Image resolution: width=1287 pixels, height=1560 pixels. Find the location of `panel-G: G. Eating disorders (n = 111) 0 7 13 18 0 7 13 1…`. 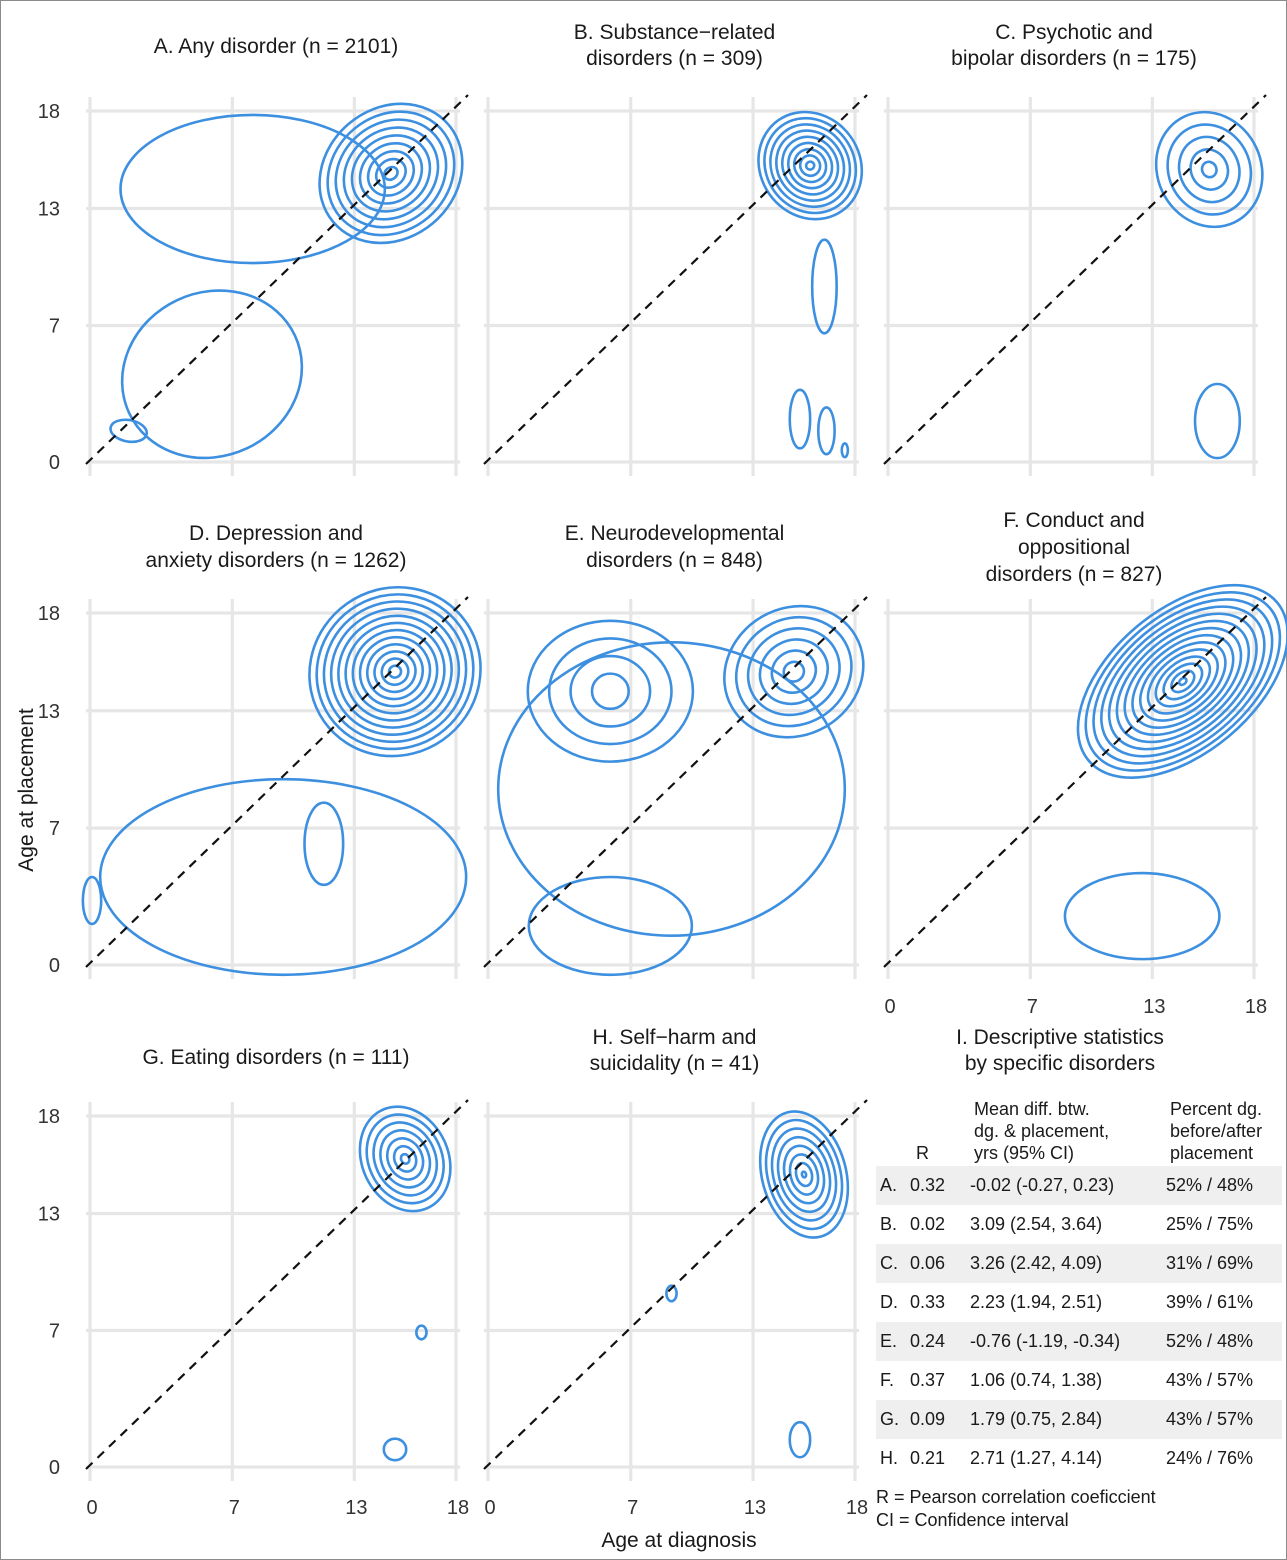

panel-G: G. Eating disorders (n = 111) 0 7 13 18 0 7 13 1… is located at coordinates (253, 1282).